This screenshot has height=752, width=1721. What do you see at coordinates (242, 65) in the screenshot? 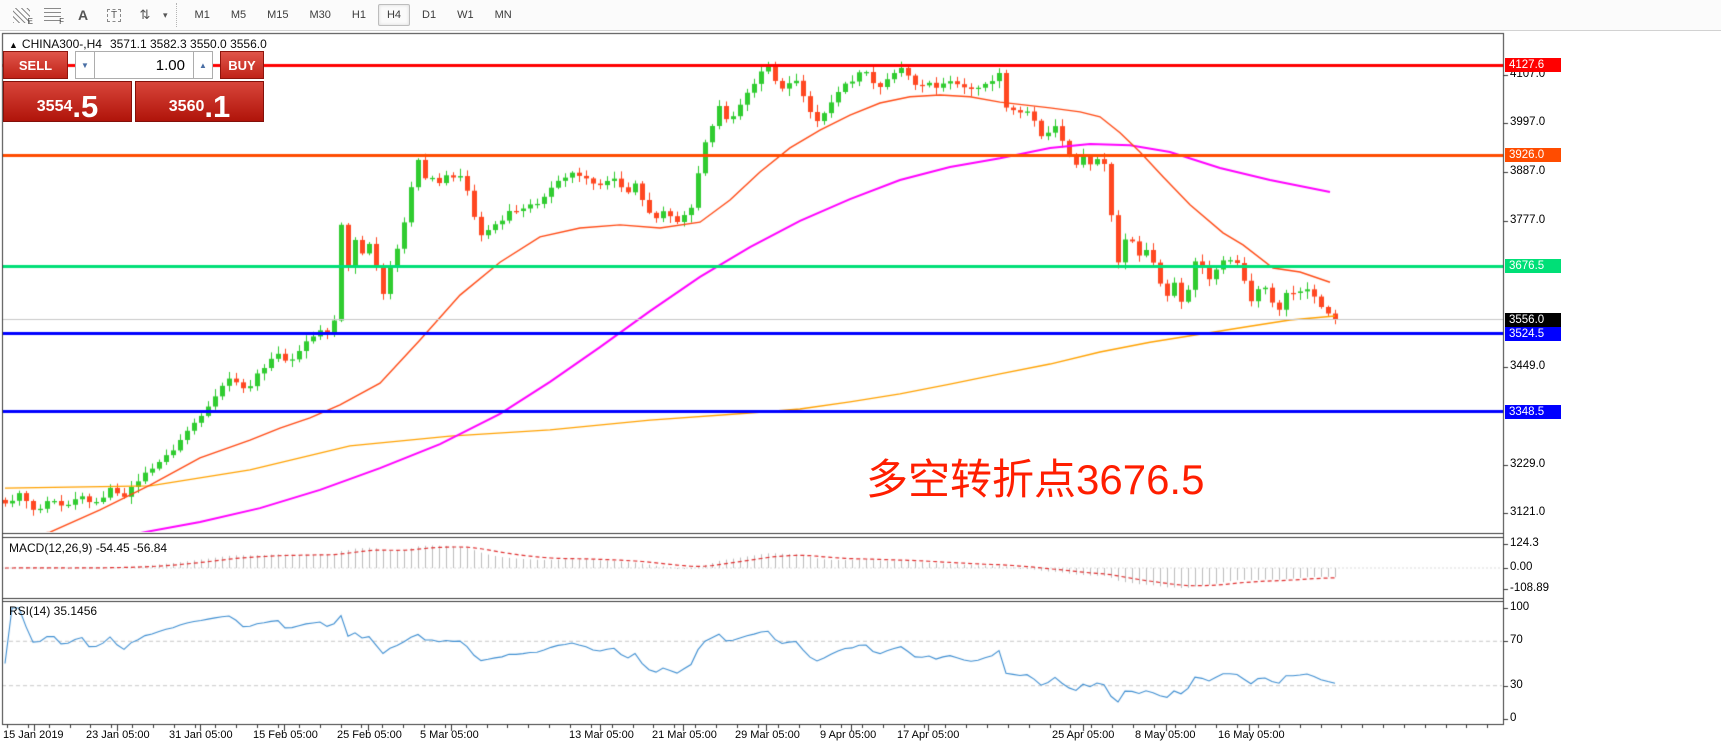
I see `buy-button: BUY` at bounding box center [242, 65].